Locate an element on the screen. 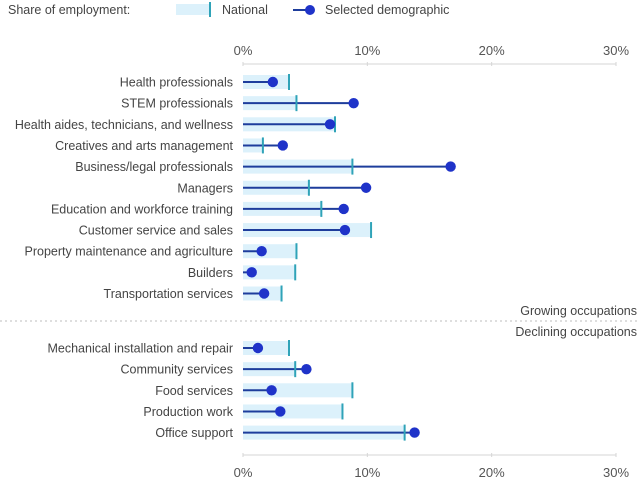 This screenshot has height=486, width=640. category-label: Property maintenance and agriculture is located at coordinates (129, 252).